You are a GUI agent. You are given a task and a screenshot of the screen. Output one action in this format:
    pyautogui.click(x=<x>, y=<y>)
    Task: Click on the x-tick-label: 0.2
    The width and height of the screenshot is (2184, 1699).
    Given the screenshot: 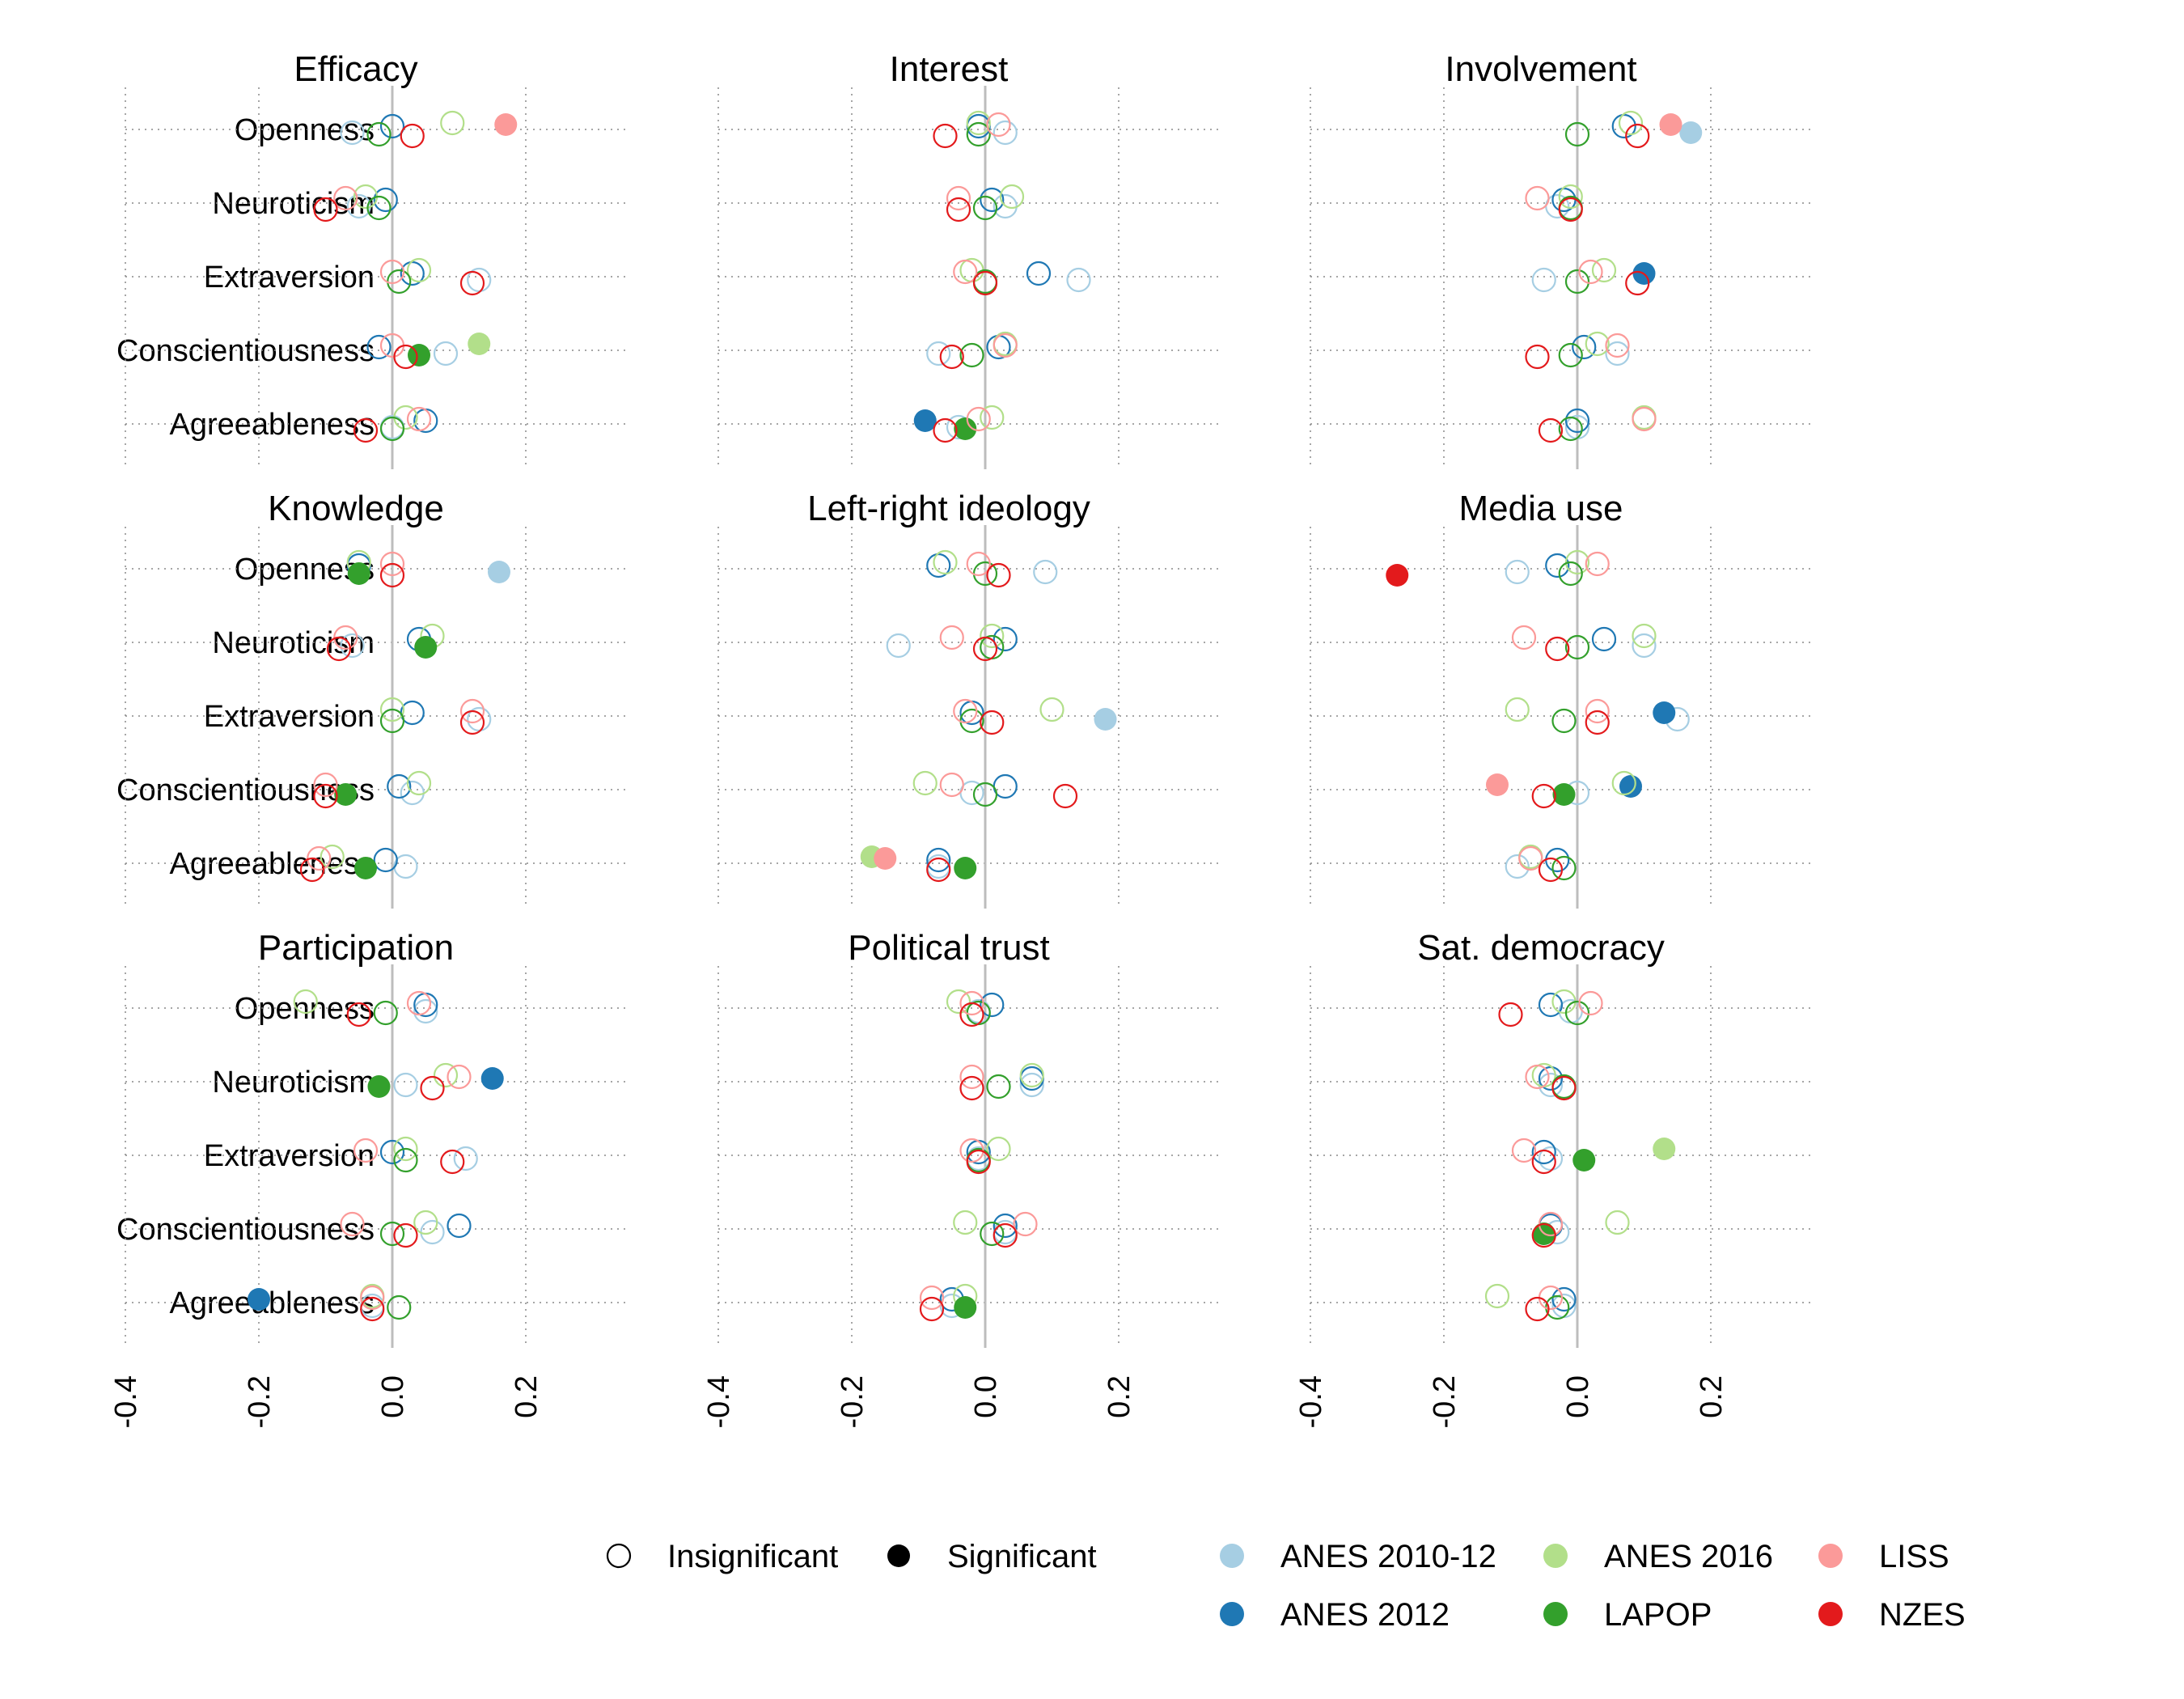 What is the action you would take?
    pyautogui.click(x=1119, y=1396)
    